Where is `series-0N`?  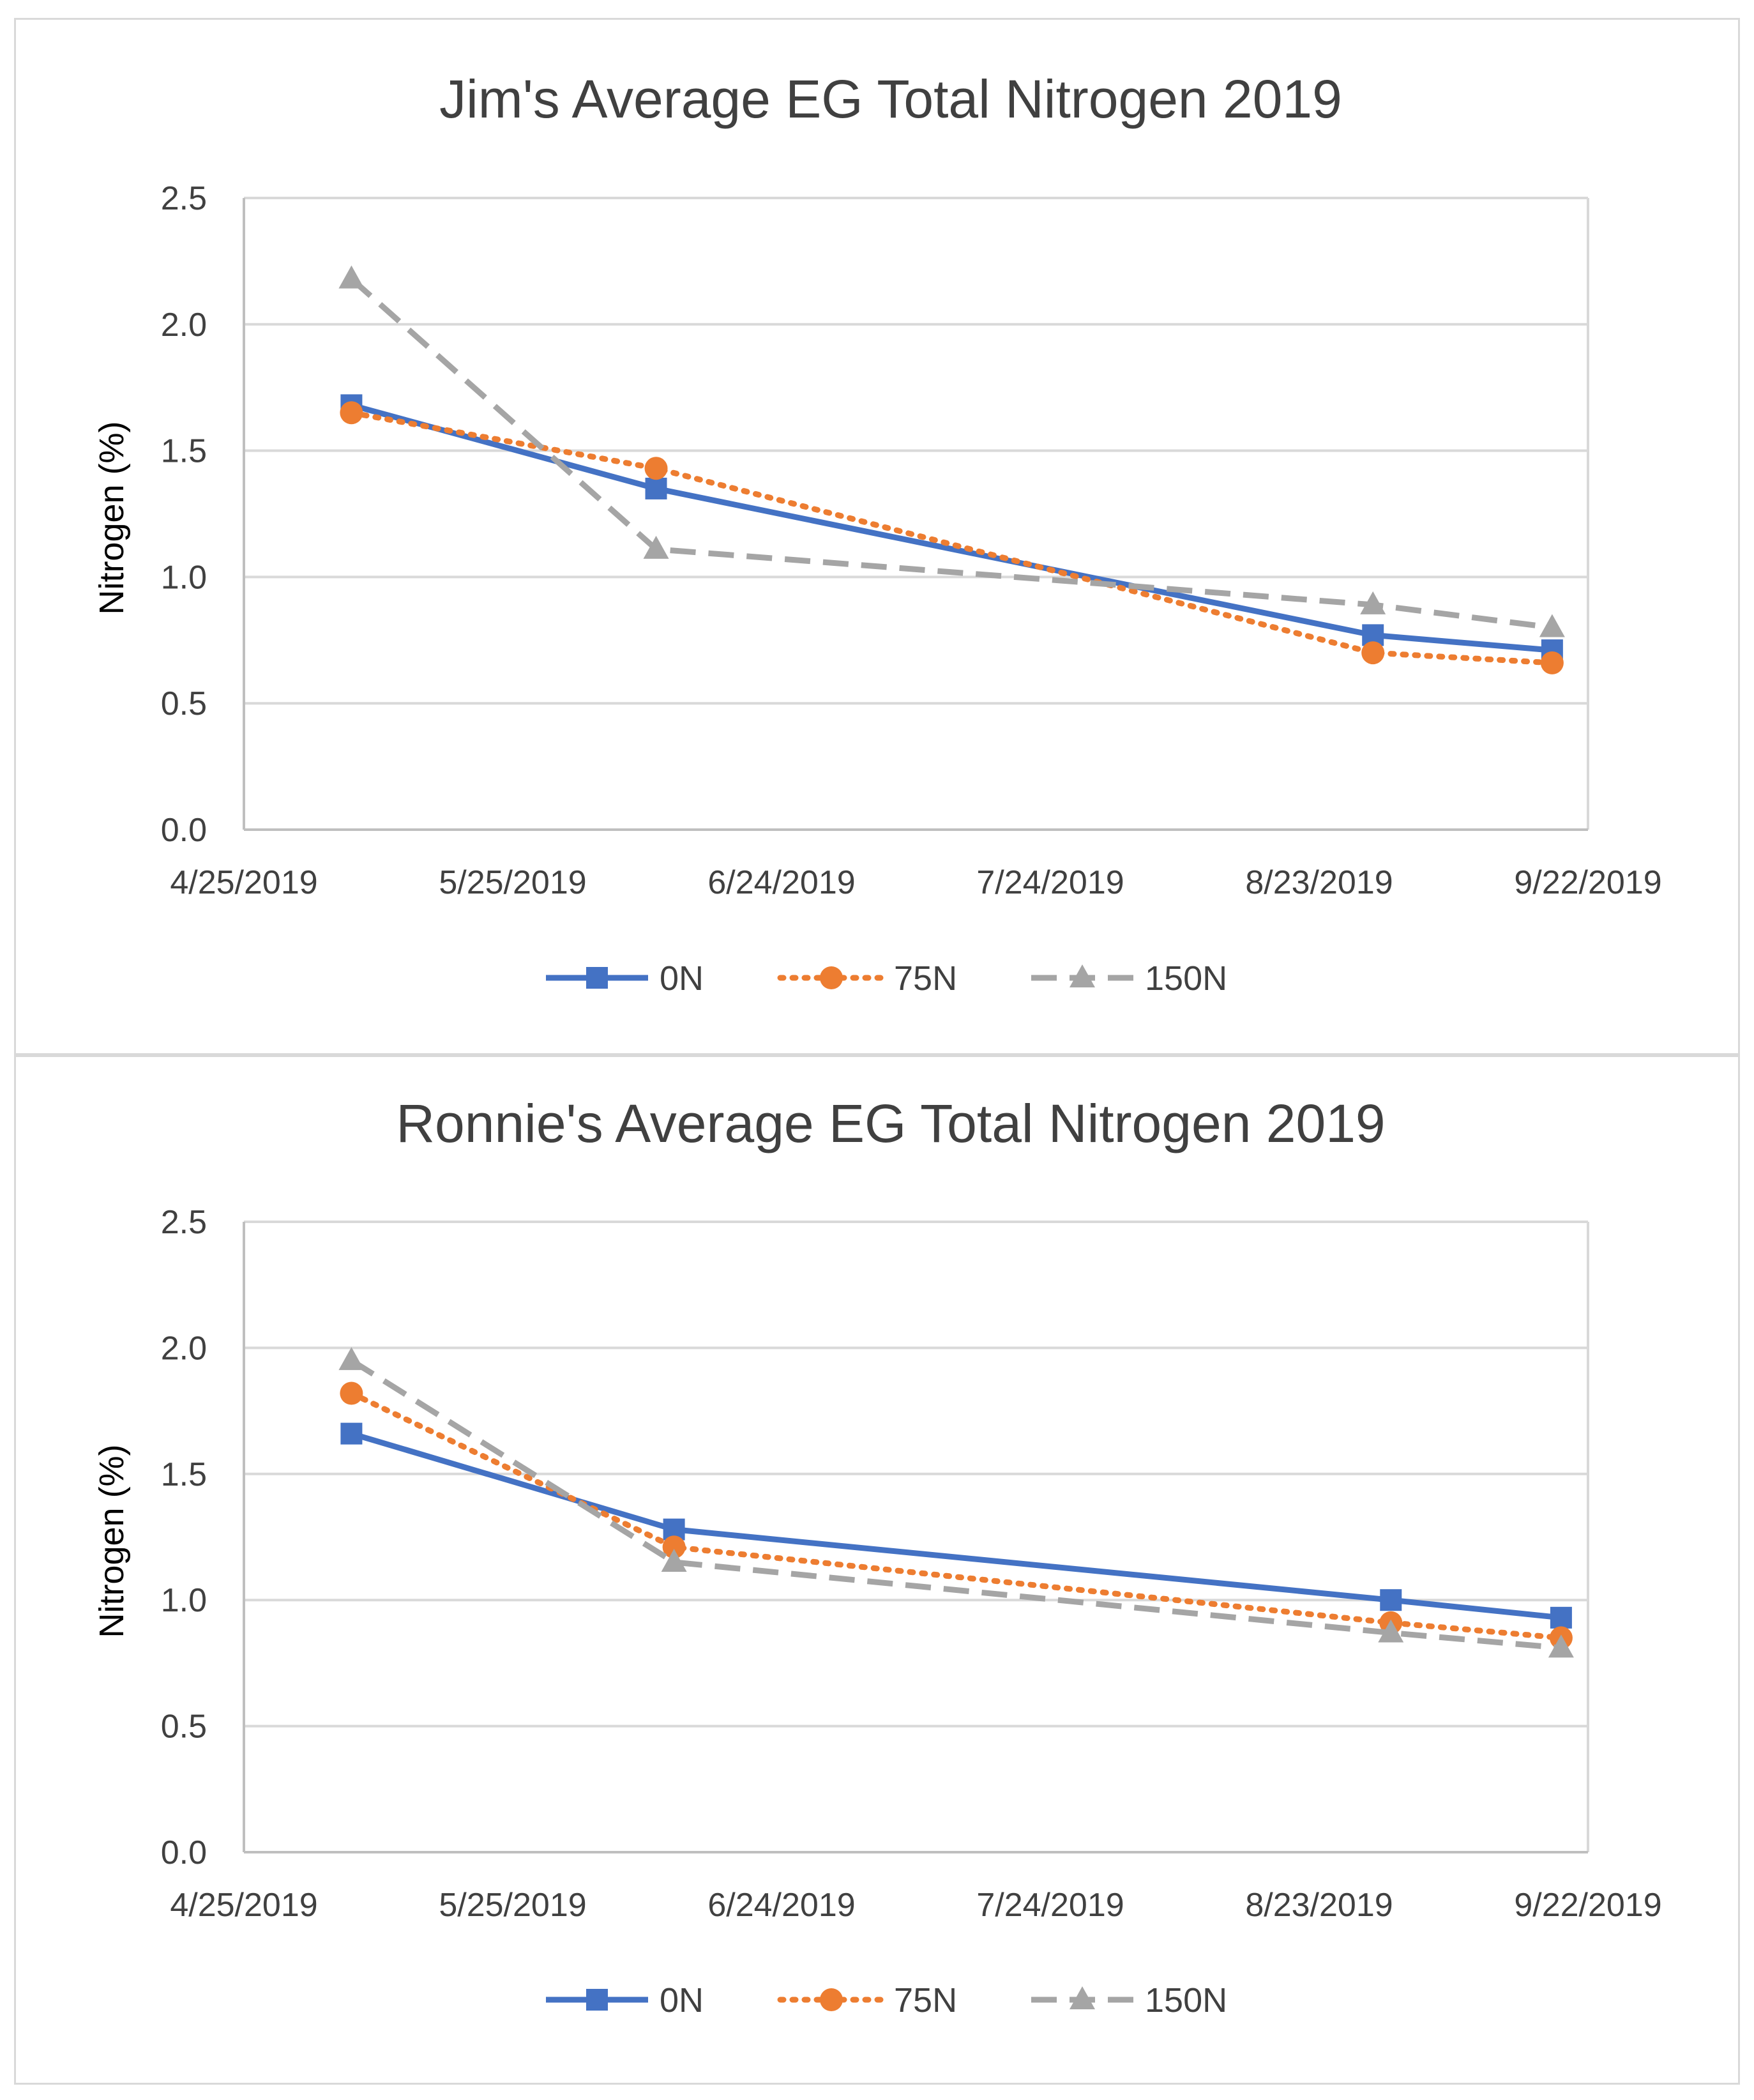
series-0N is located at coordinates (956, 1525).